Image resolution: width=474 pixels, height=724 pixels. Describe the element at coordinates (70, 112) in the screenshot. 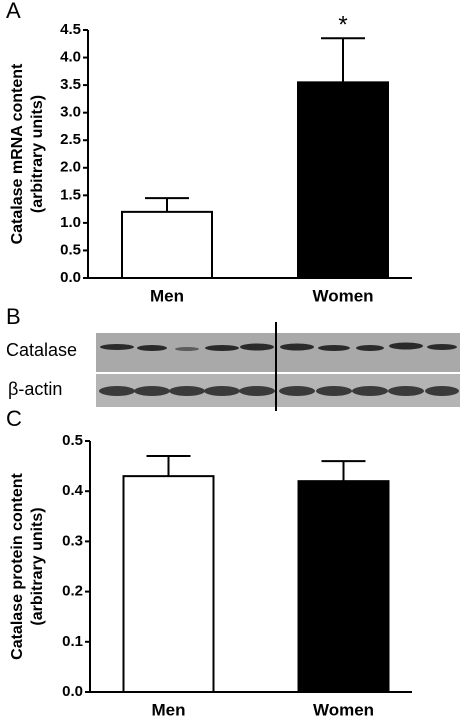

I see `y-tick-label: 3.0` at that location.